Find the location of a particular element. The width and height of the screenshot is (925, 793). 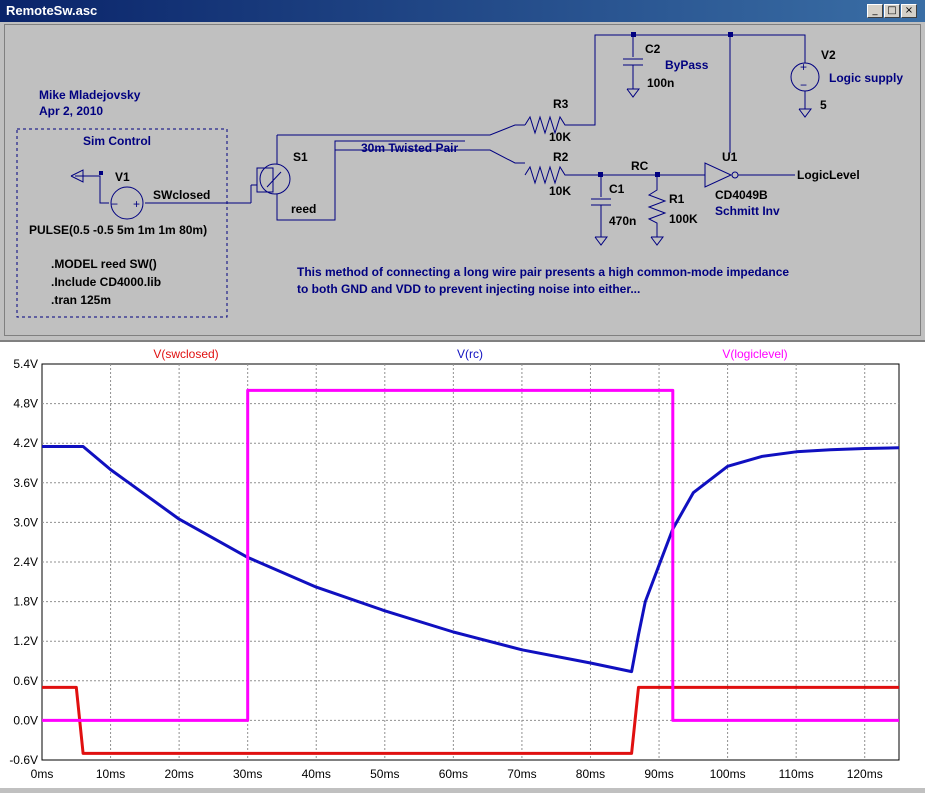

c1-name: C1 is located at coordinates (617, 189).